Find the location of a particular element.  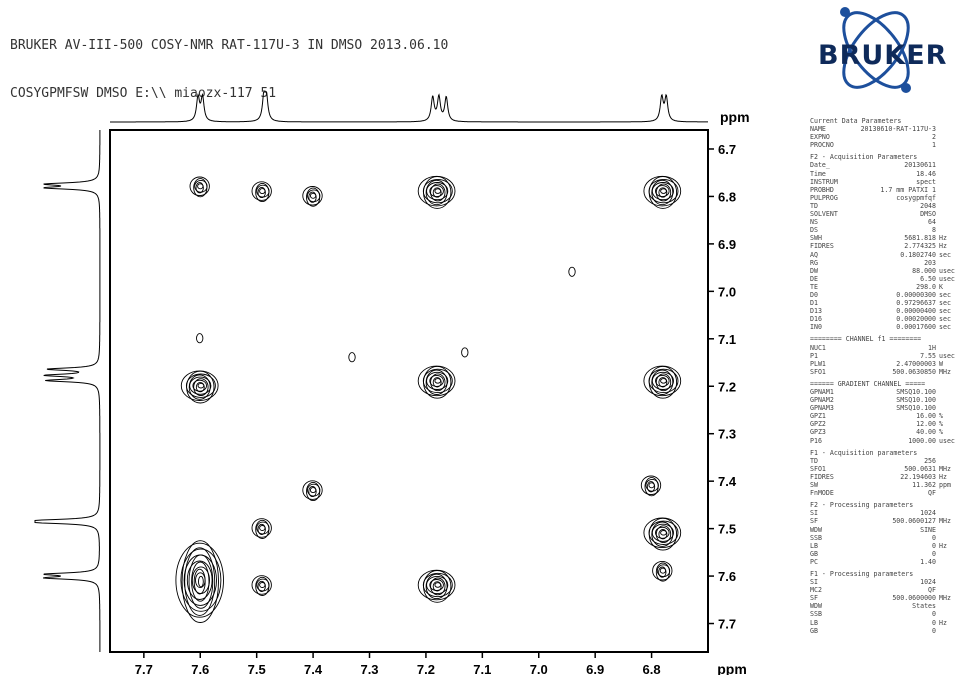

param-key: NUC1 is located at coordinates (818, 347).